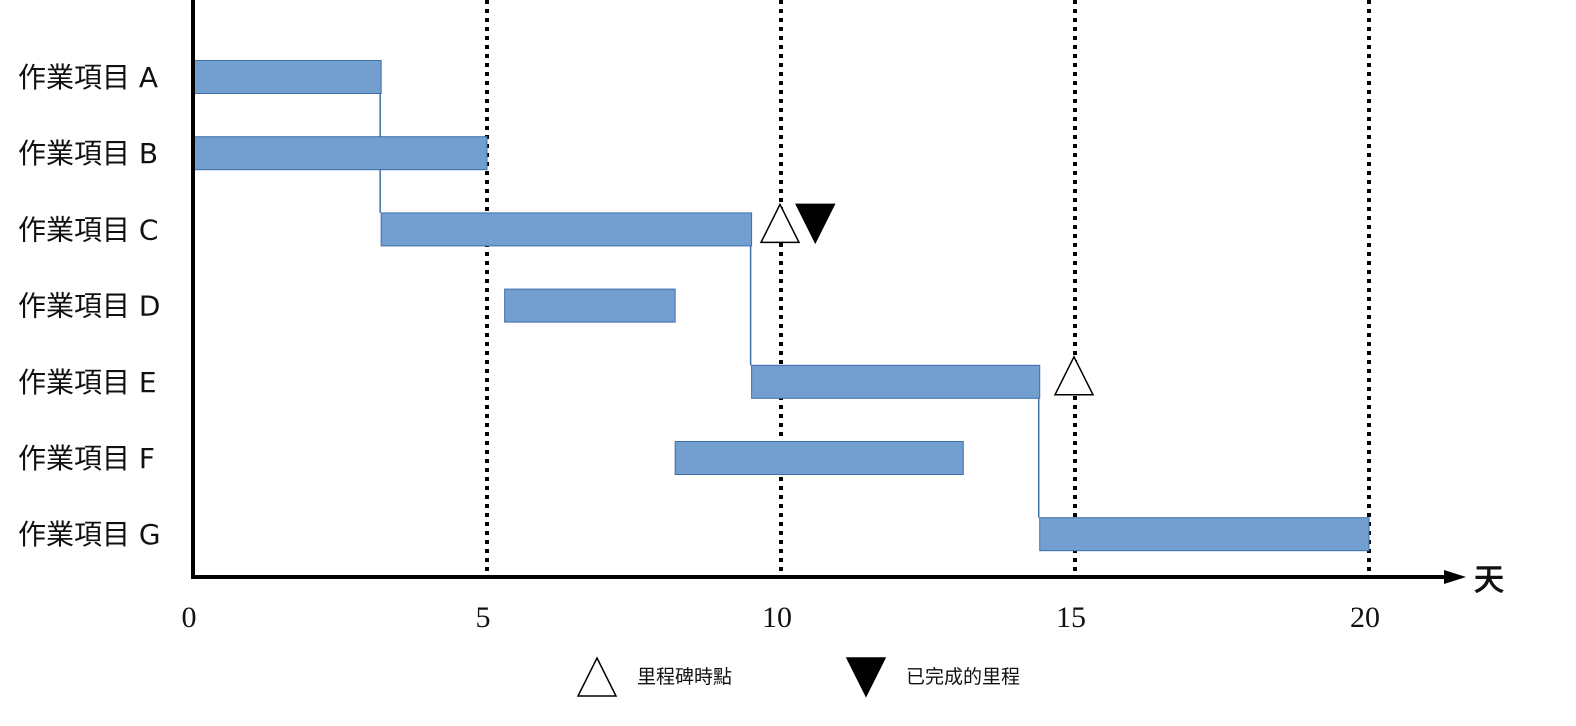 This screenshot has width=1576, height=726. I want to click on task-label: 作業項目 C, so click(88, 229).